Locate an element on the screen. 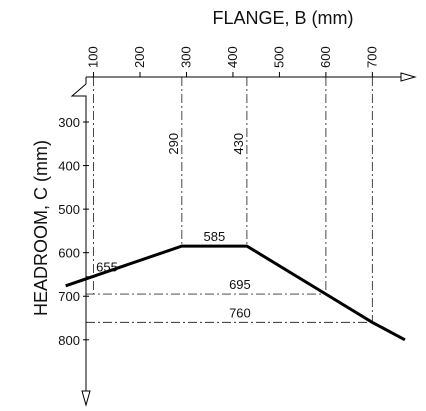 The width and height of the screenshot is (426, 411). y-axis-title: HEADROOM, C (mm) is located at coordinates (41, 228).